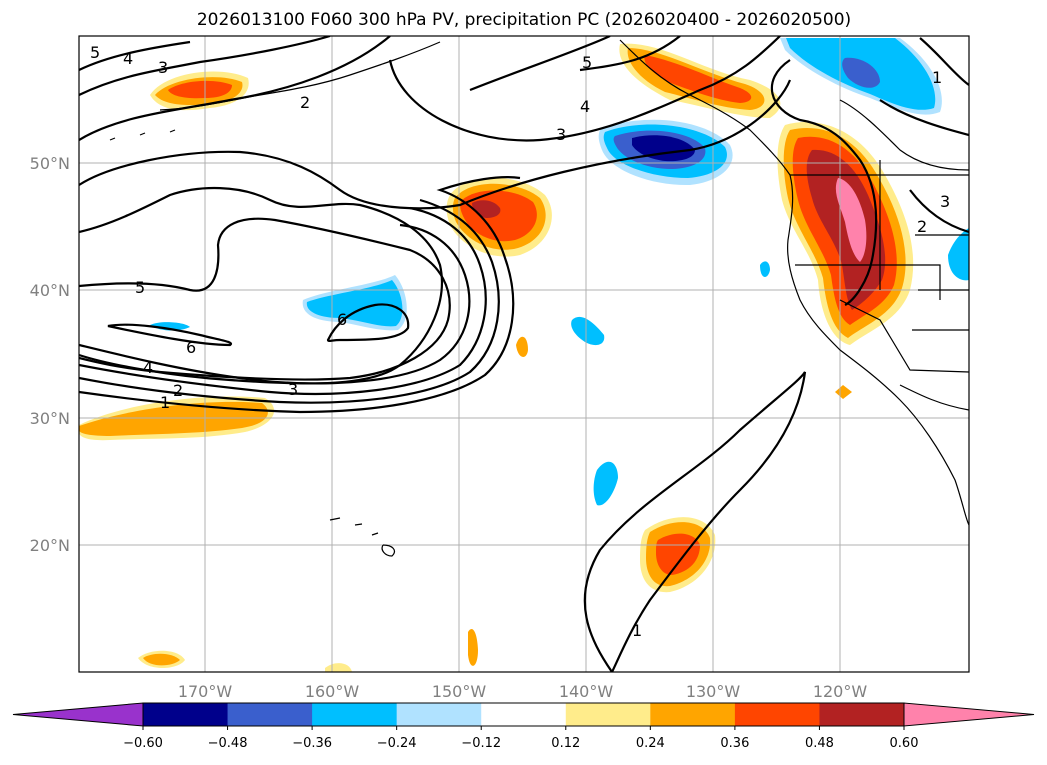 This screenshot has width=1047, height=765. I want to click on lat-label: 50°N, so click(50, 163).